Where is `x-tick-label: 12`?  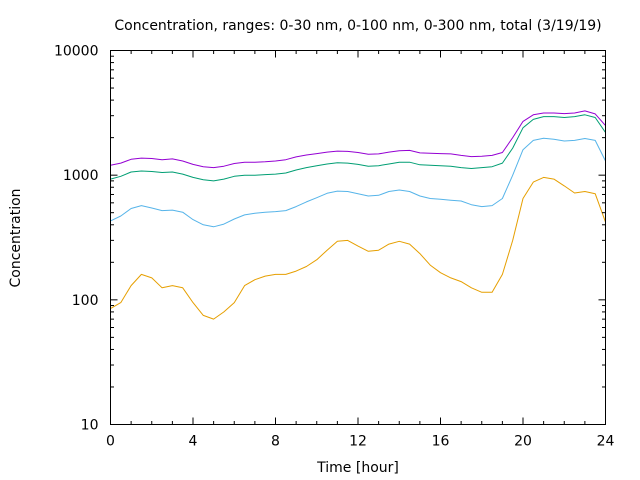
x-tick-label: 12 is located at coordinates (358, 442).